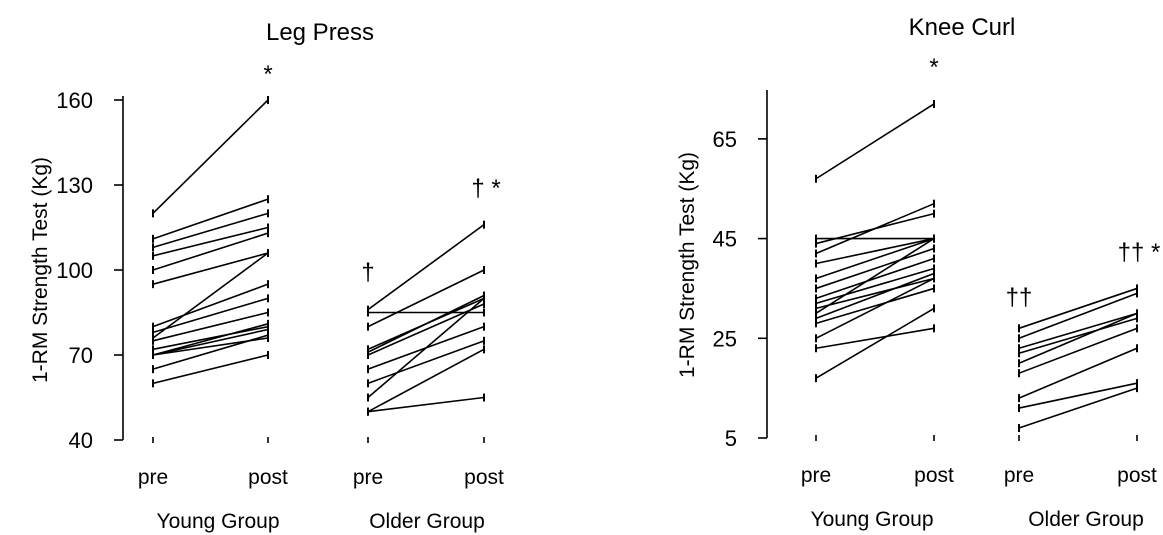  What do you see at coordinates (74, 185) in the screenshot?
I see `y-tick-label: 130` at bounding box center [74, 185].